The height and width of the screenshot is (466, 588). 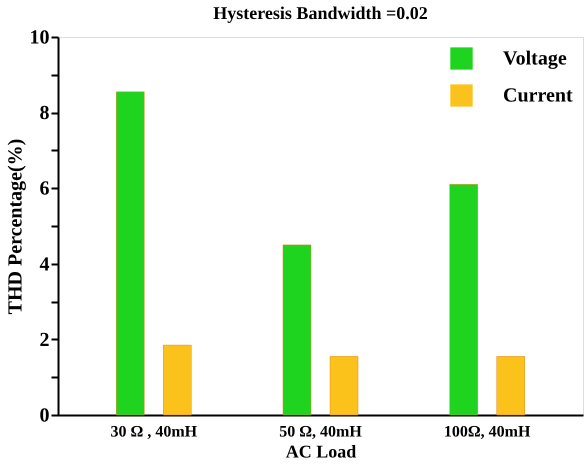 What do you see at coordinates (45, 339) in the screenshot?
I see `y-tick-label: 2` at bounding box center [45, 339].